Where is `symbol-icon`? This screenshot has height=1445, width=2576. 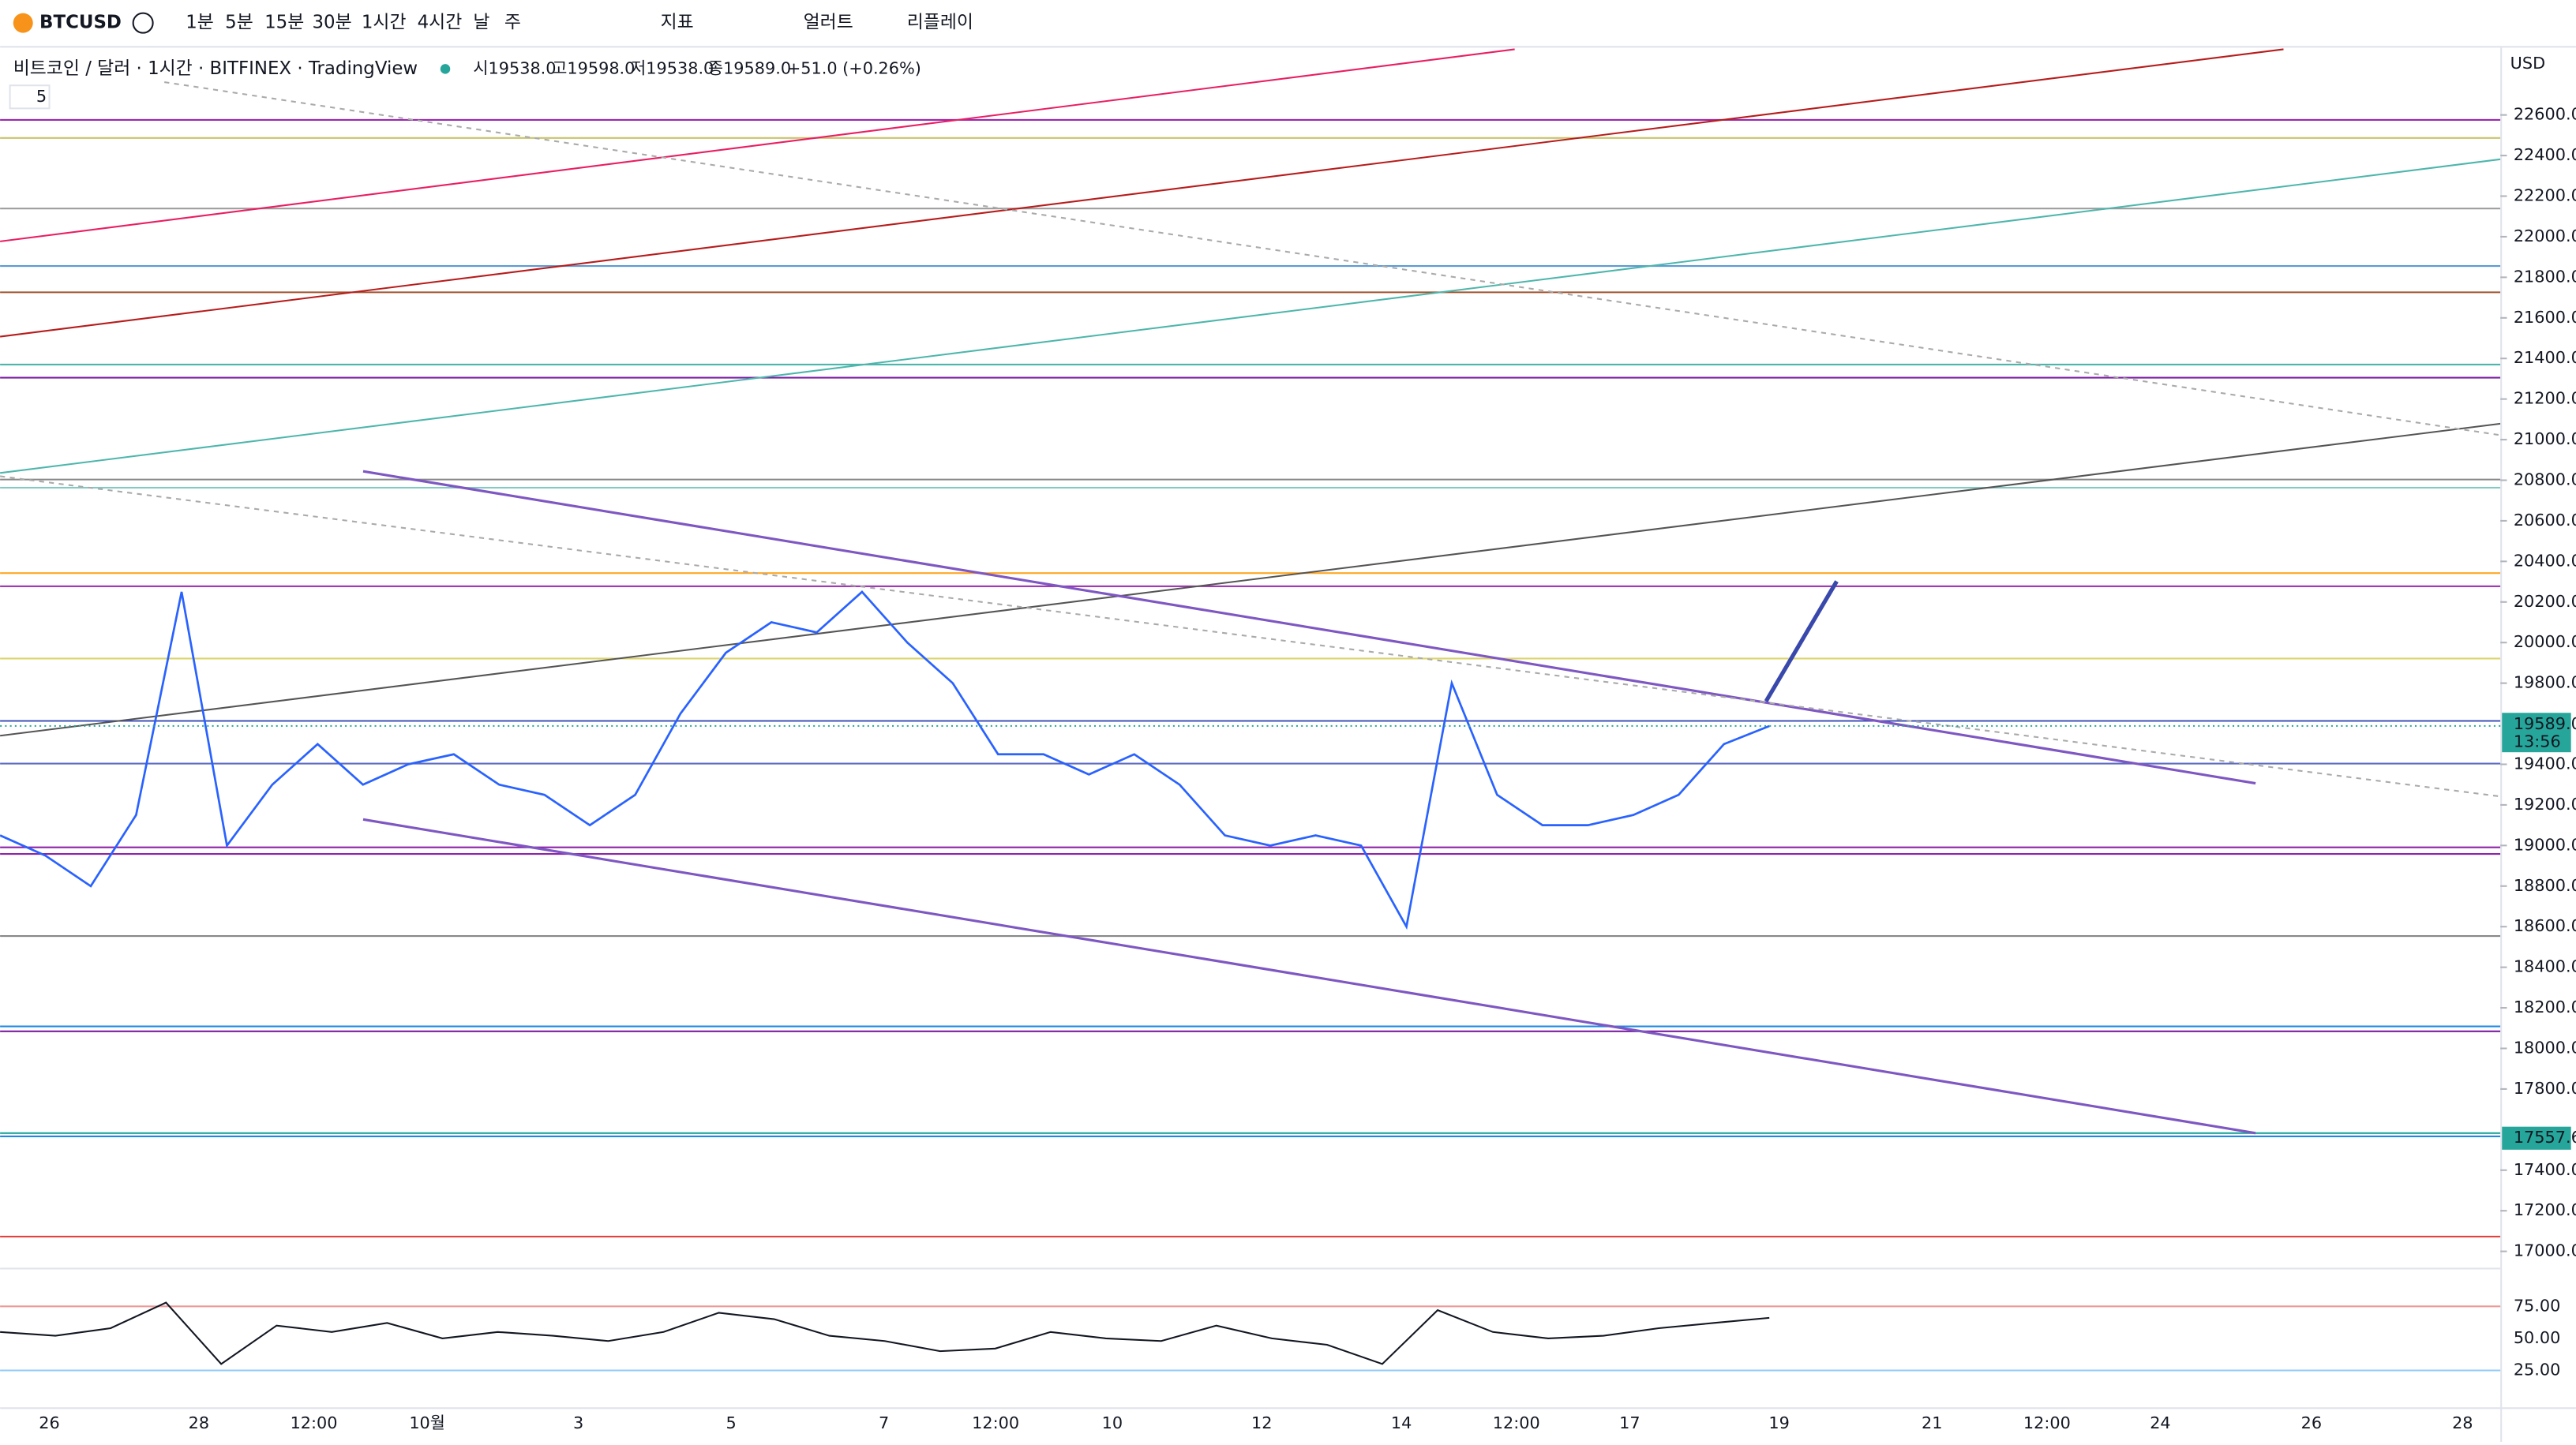 symbol-icon is located at coordinates (23, 23).